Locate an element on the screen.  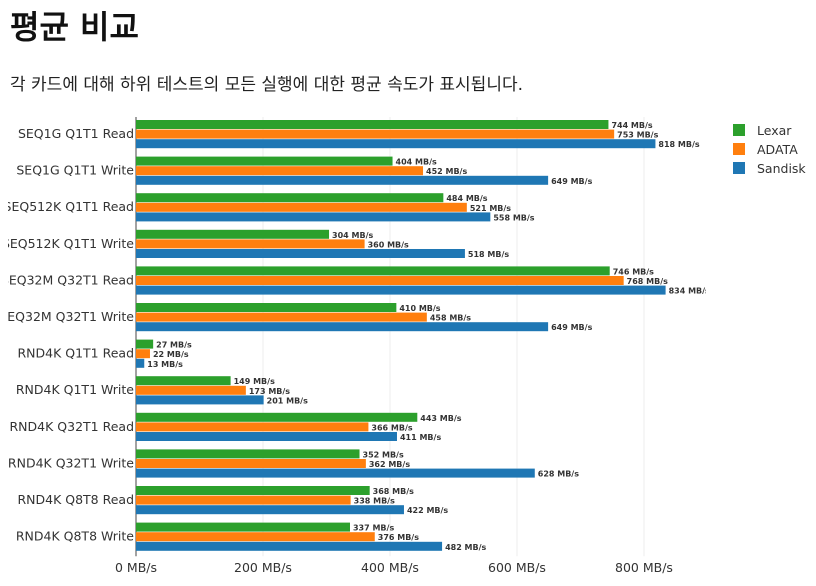
data-label: 304 MB/s is located at coordinates (352, 235).